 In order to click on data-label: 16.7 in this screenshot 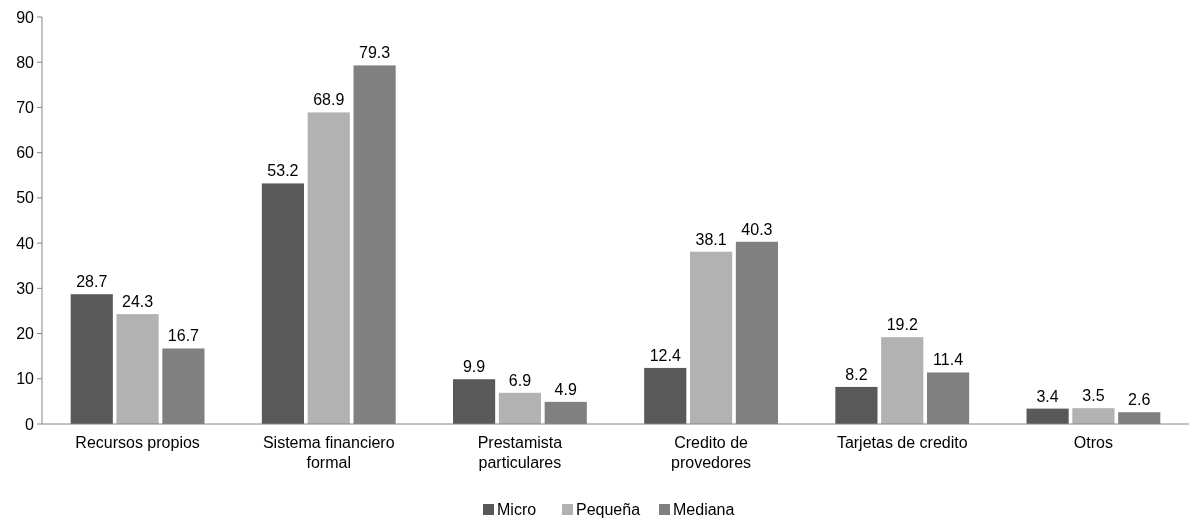, I will do `click(183, 336)`.